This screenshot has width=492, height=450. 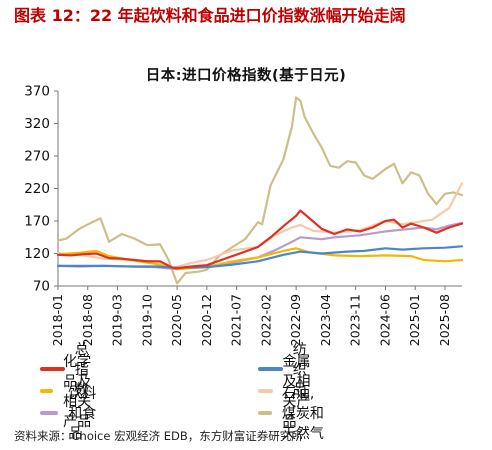 I want to click on source-note: 资料来源：Choice 宏观经济 EDB，东方财富证券研究所, so click(x=158, y=436).